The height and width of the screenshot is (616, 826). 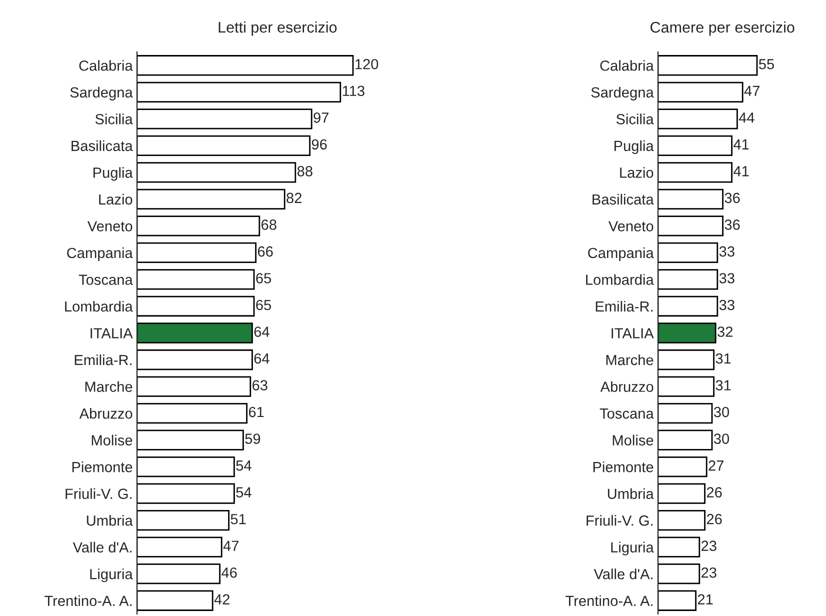 What do you see at coordinates (294, 198) in the screenshot?
I see `data-label: 82` at bounding box center [294, 198].